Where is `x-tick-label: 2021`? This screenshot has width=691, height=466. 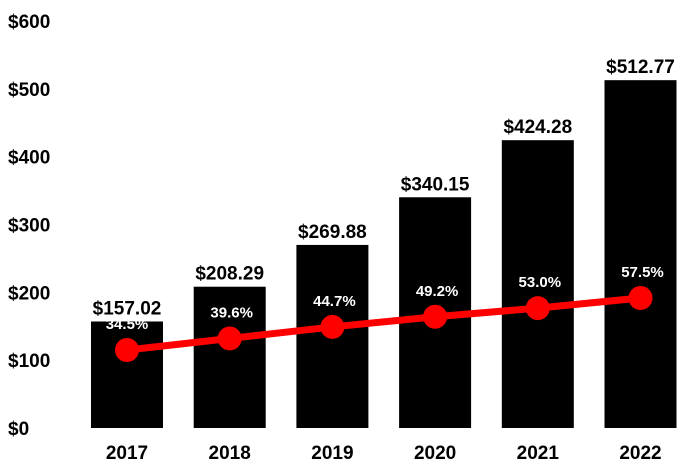
x-tick-label: 2021 is located at coordinates (538, 453).